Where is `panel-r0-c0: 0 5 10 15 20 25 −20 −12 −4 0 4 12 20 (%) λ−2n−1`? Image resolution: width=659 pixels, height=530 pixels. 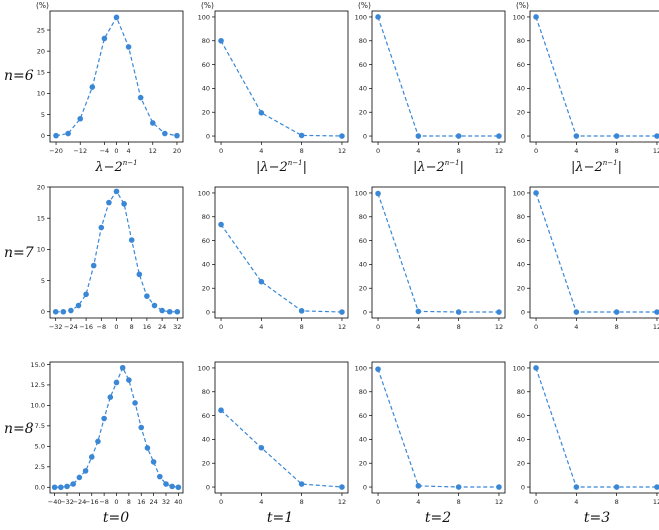
panel-r0-c0: 0 5 10 15 20 25 −20 −12 −4 0 4 12 20 (%) λ−2n−1 is located at coordinates (110, 88).